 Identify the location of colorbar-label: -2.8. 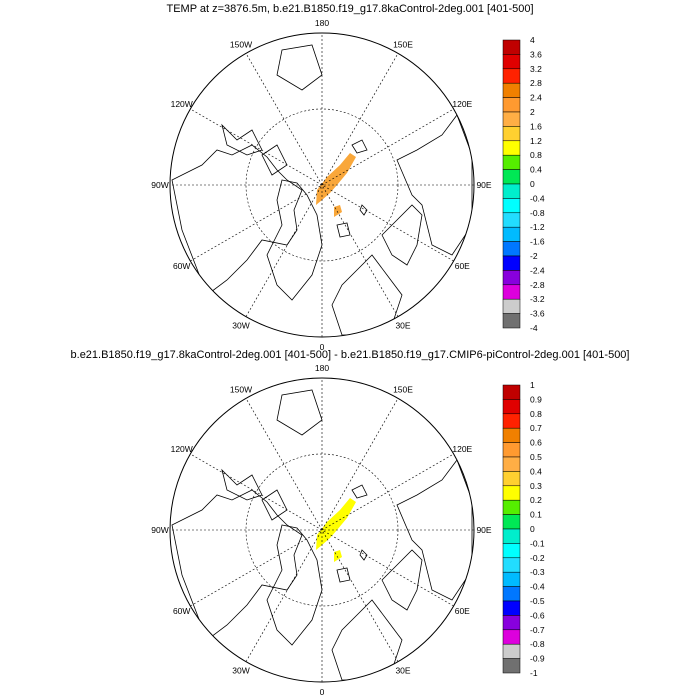
(537, 285).